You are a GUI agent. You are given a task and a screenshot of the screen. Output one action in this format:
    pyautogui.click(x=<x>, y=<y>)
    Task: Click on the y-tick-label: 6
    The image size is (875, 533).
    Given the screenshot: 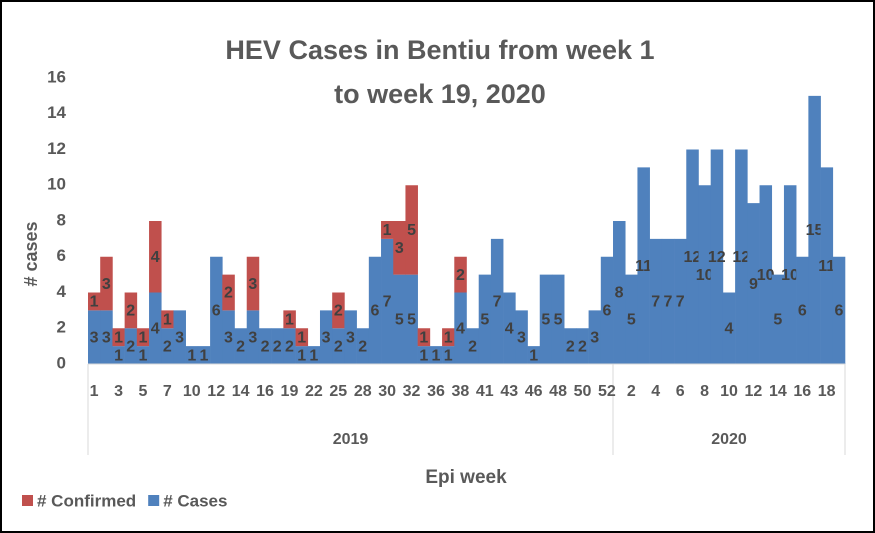 What is the action you would take?
    pyautogui.click(x=61, y=255)
    